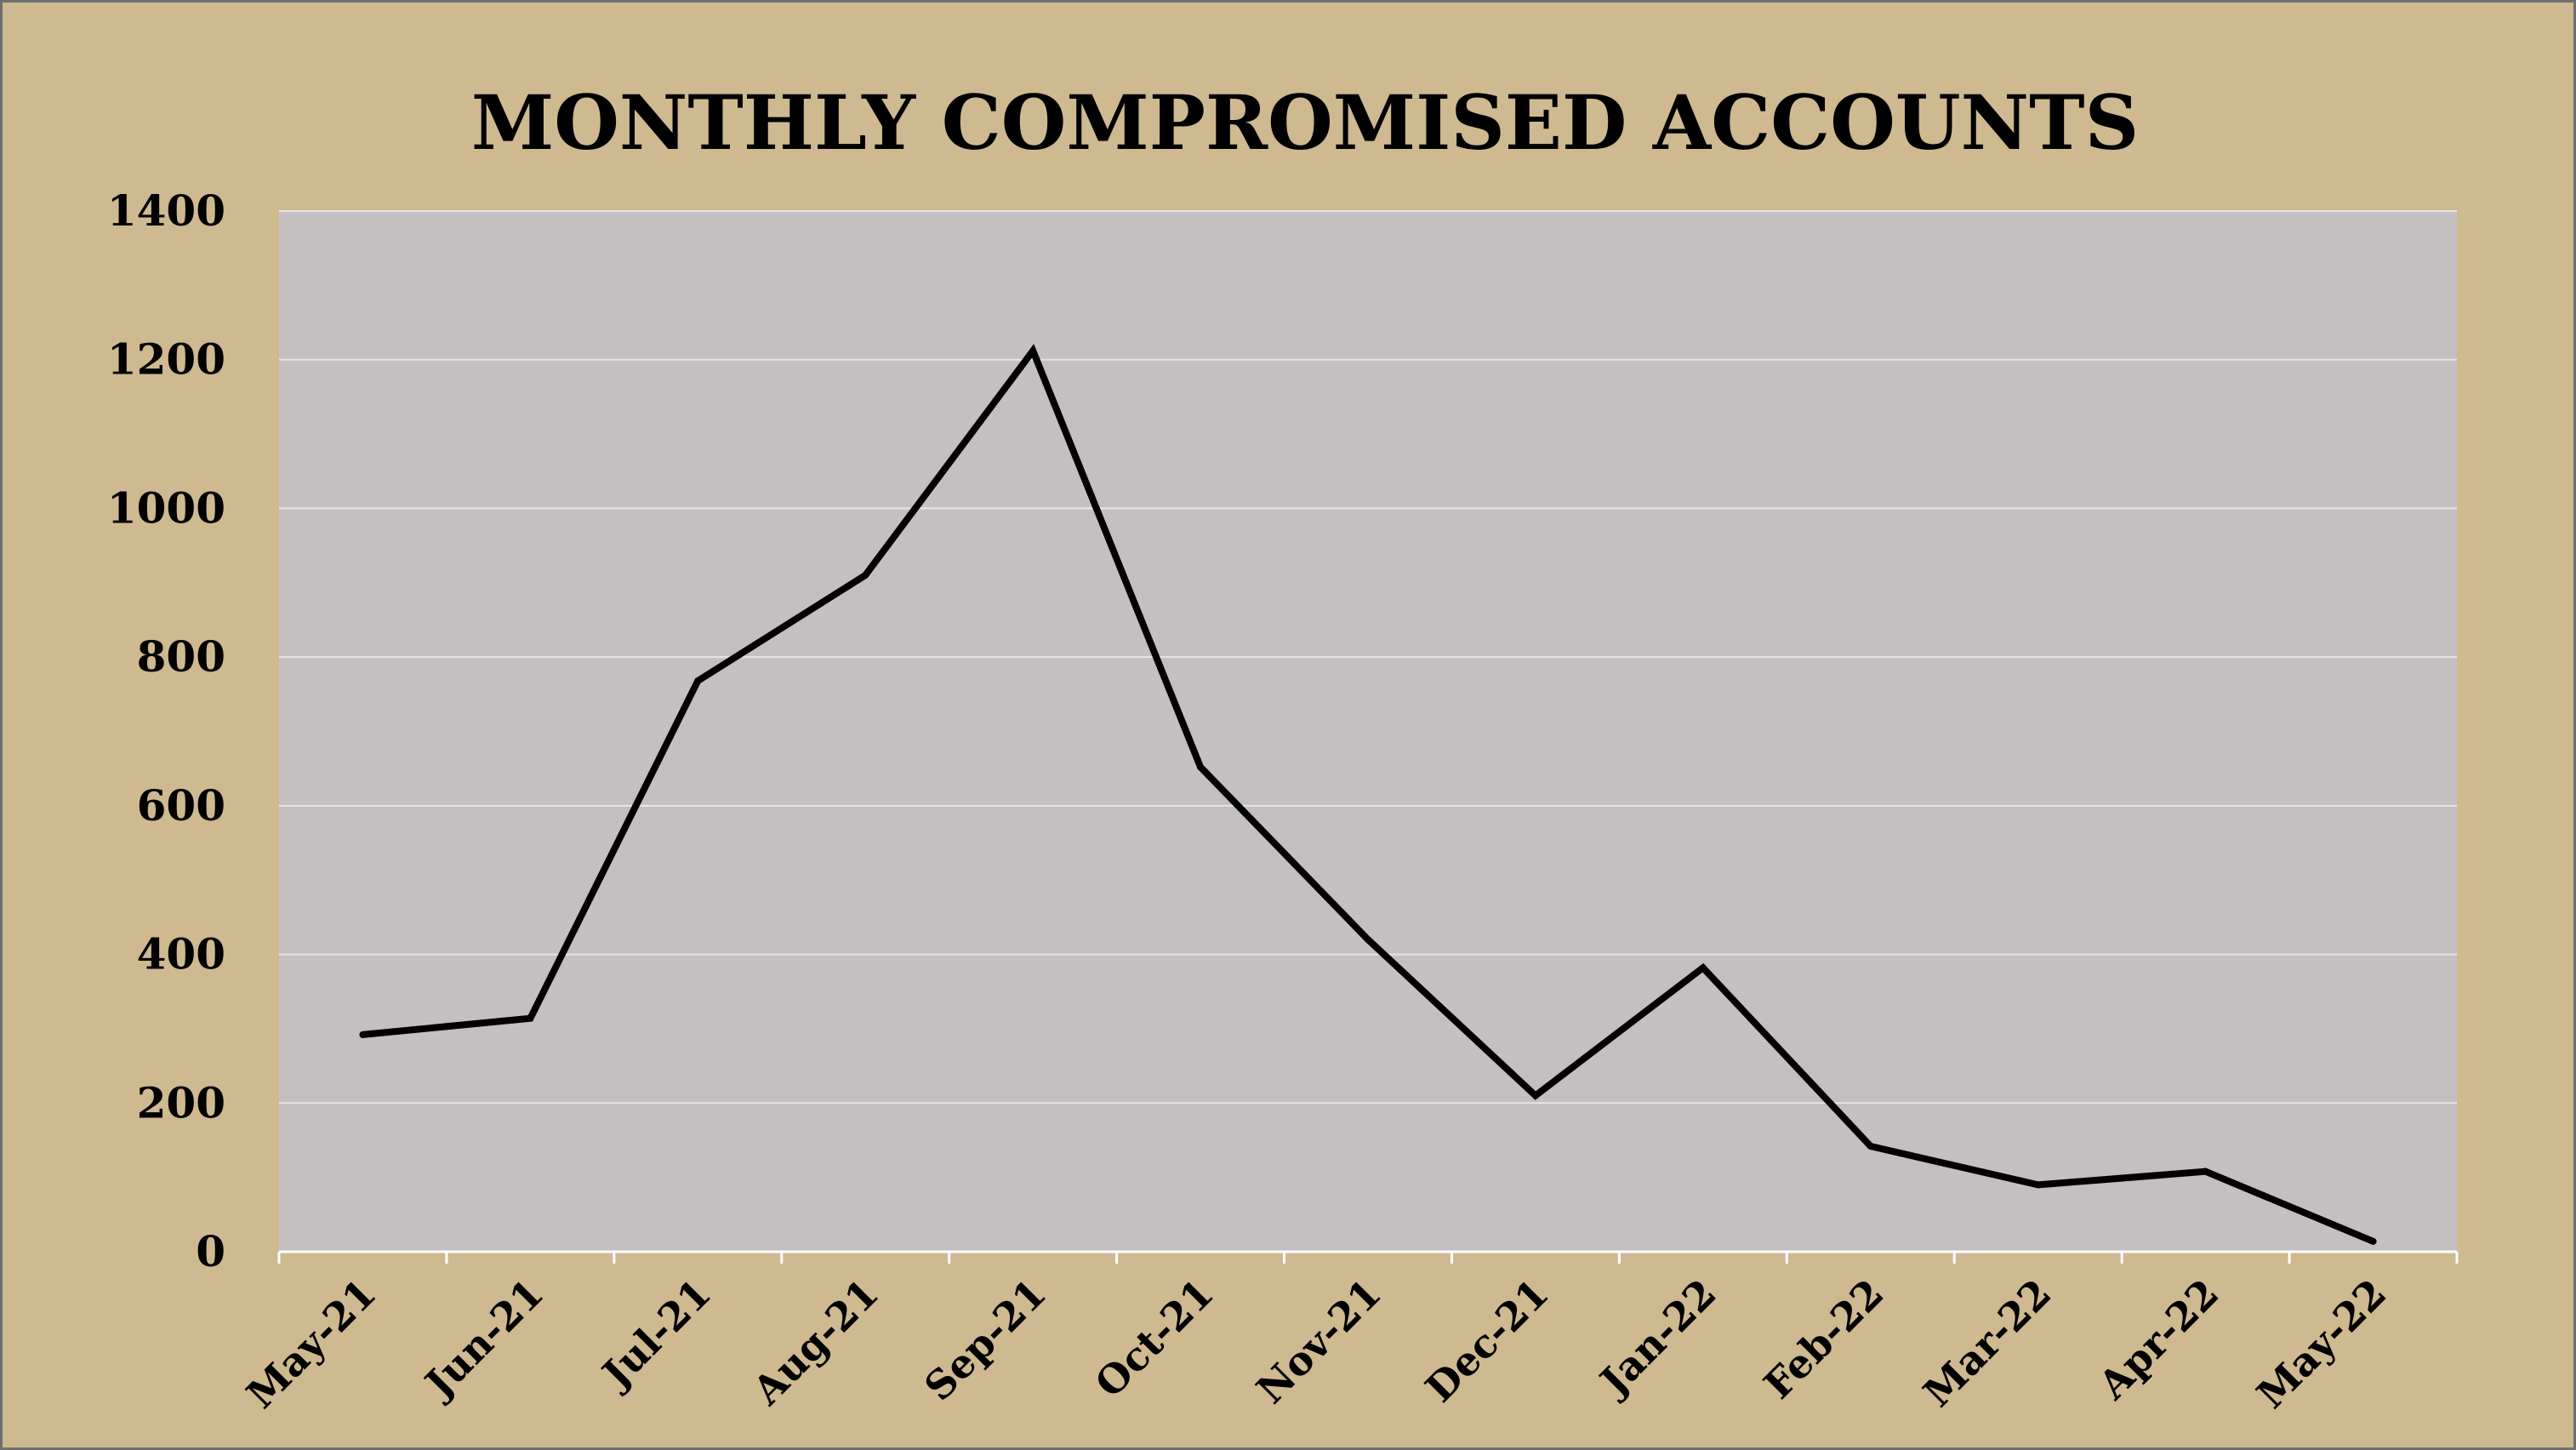  I want to click on x-tick-label: Oct-21, so click(1154, 1338).